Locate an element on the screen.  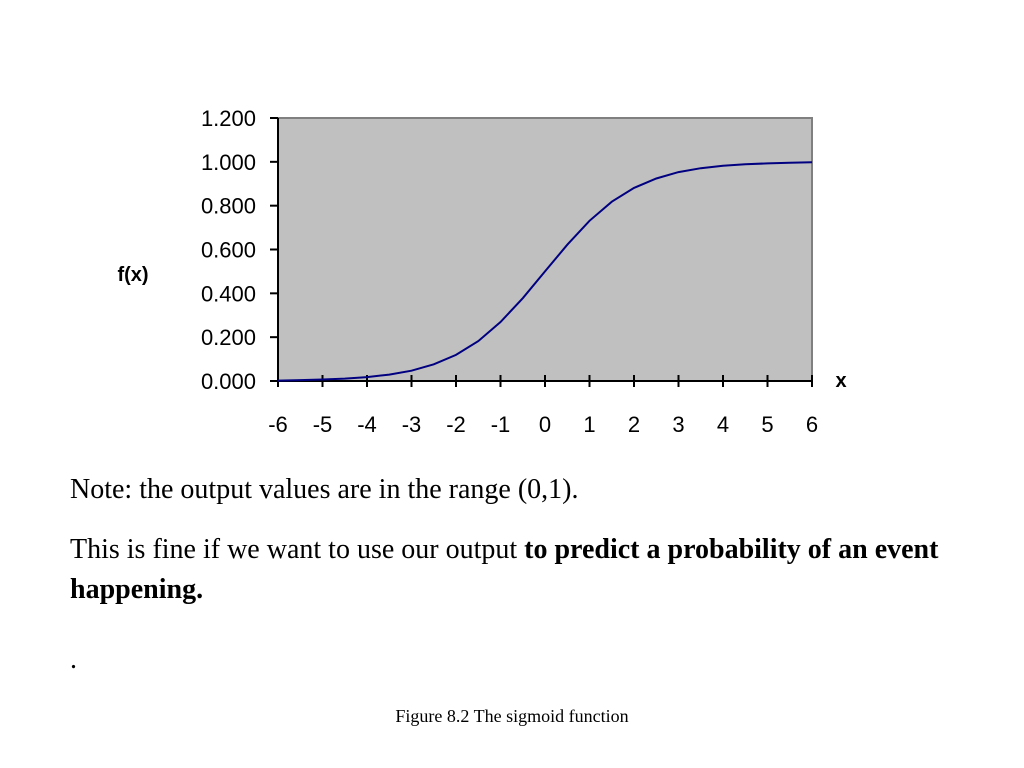
x-tick-label: 5 is located at coordinates (767, 424).